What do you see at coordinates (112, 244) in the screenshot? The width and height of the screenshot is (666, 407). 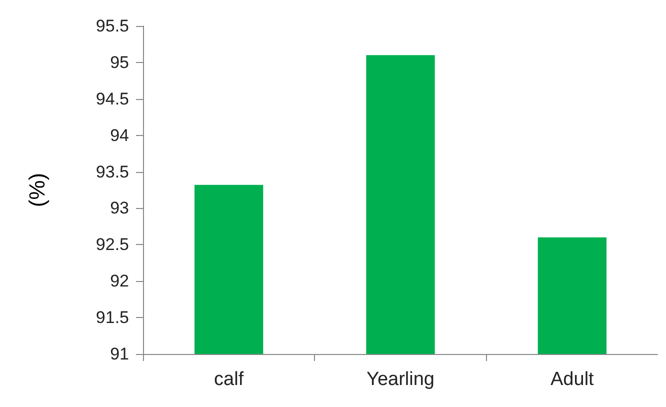 I see `y-tick-label: 92.5` at bounding box center [112, 244].